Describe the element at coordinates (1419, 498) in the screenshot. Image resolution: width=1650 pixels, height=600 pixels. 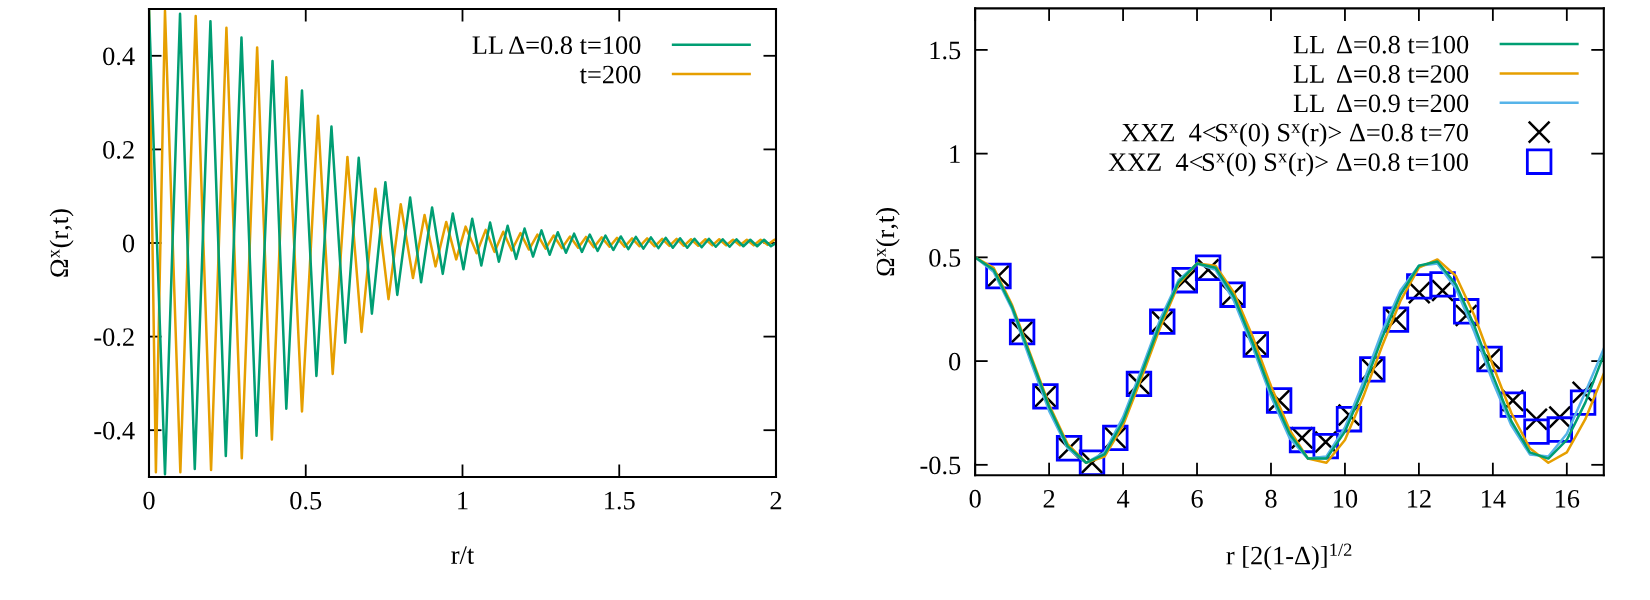
I see `x-tick-label: 12` at that location.